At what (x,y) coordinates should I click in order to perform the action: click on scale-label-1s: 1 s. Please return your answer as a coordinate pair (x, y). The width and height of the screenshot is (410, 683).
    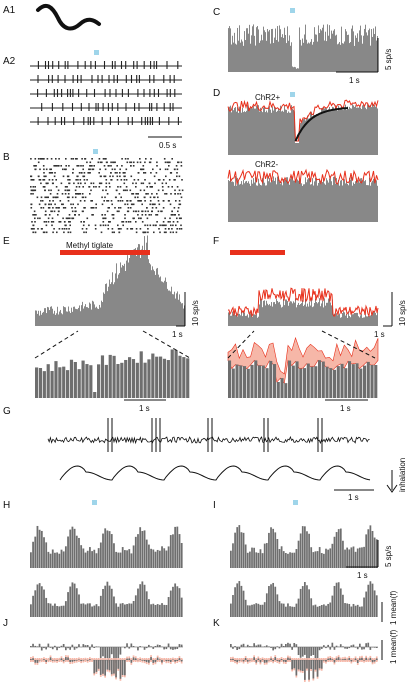
    Looking at the image, I should click on (345, 408).